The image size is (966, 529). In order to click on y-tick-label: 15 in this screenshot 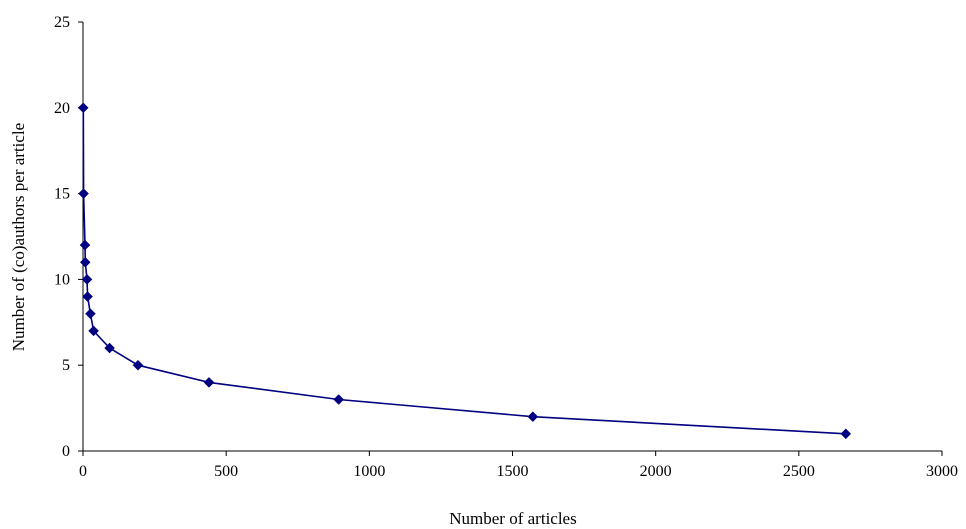, I will do `click(62, 194)`.